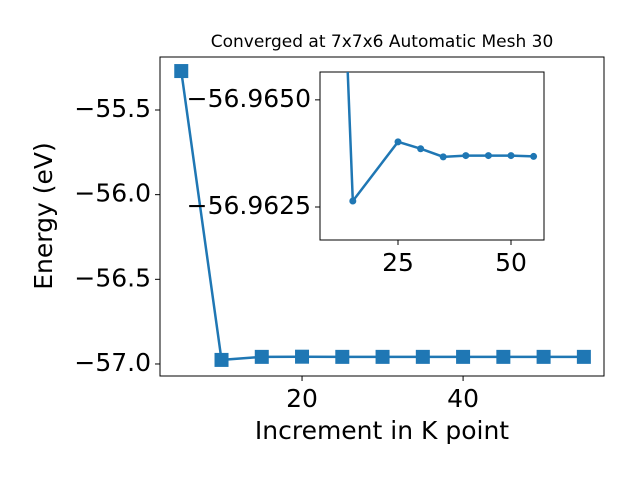 The height and width of the screenshot is (480, 640). I want to click on y-tick-label: −56.9650, so click(249, 98).